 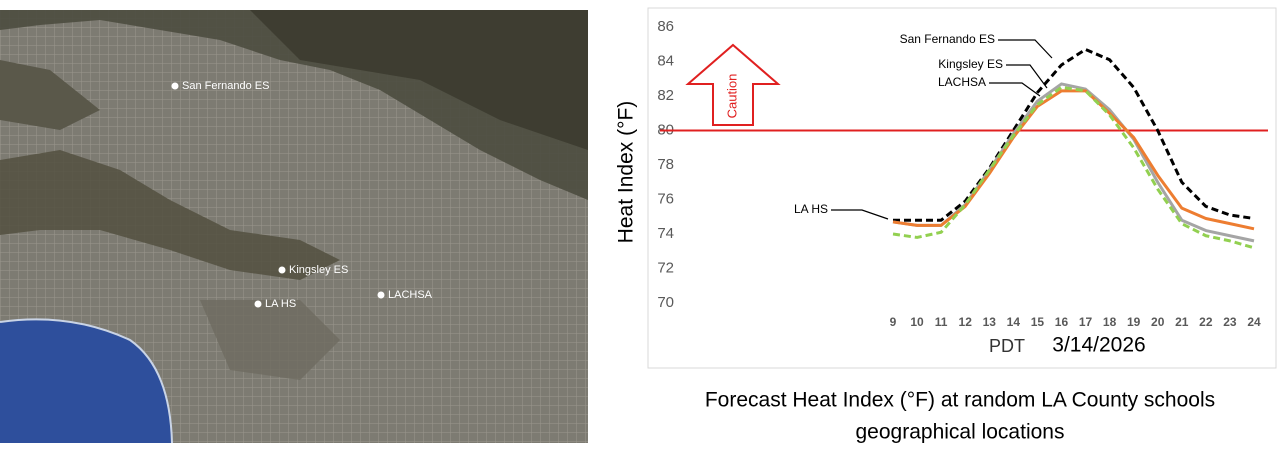 What do you see at coordinates (1134, 322) in the screenshot?
I see `x-tick-label: 19` at bounding box center [1134, 322].